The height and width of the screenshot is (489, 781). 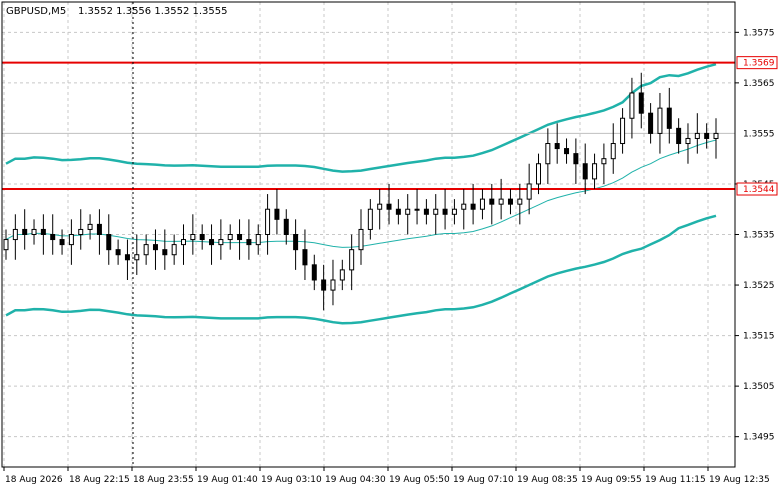 What do you see at coordinates (36, 11) in the screenshot?
I see `chart-symbol: GBPUSD,M5` at bounding box center [36, 11].